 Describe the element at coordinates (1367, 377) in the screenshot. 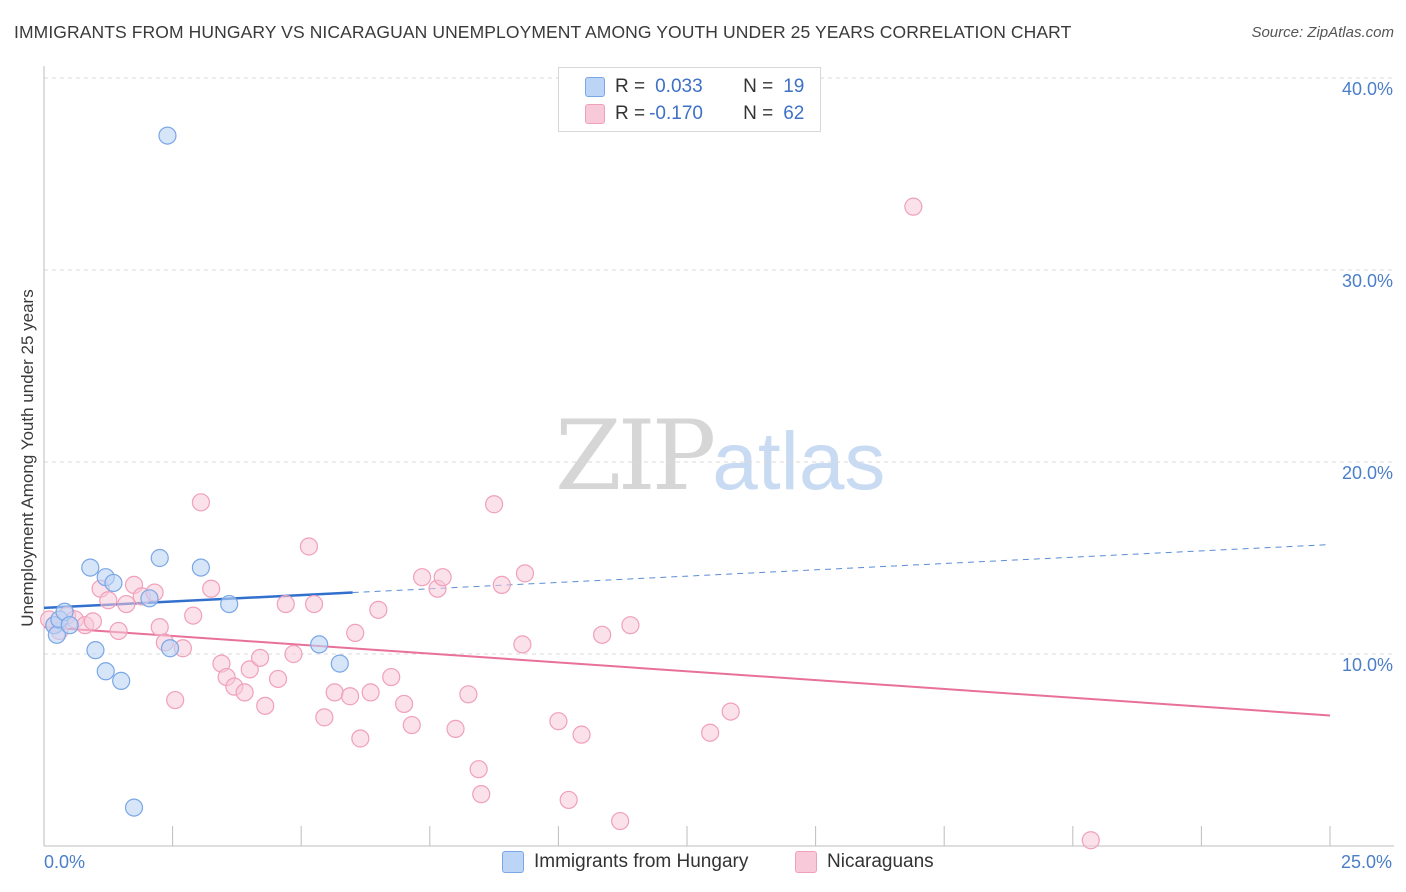

I see `y-tick-labels: 10.0% 20.0% 30.0% 40.0%` at that location.